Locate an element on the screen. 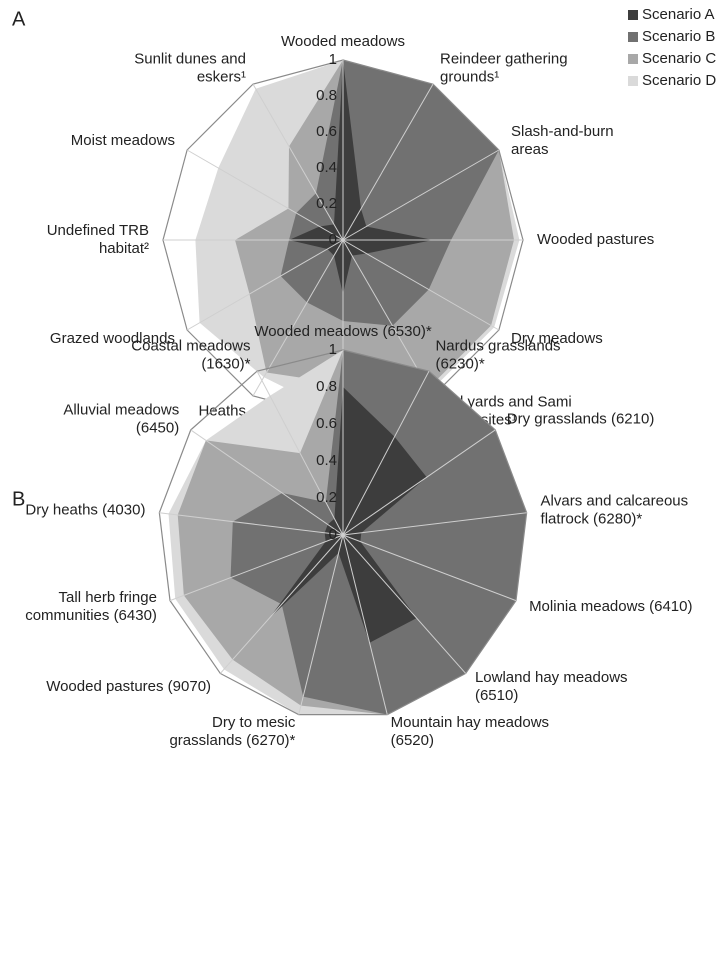 This screenshot has height=959, width=726. axis-label: Molinia meadows (6410) is located at coordinates (610, 606).